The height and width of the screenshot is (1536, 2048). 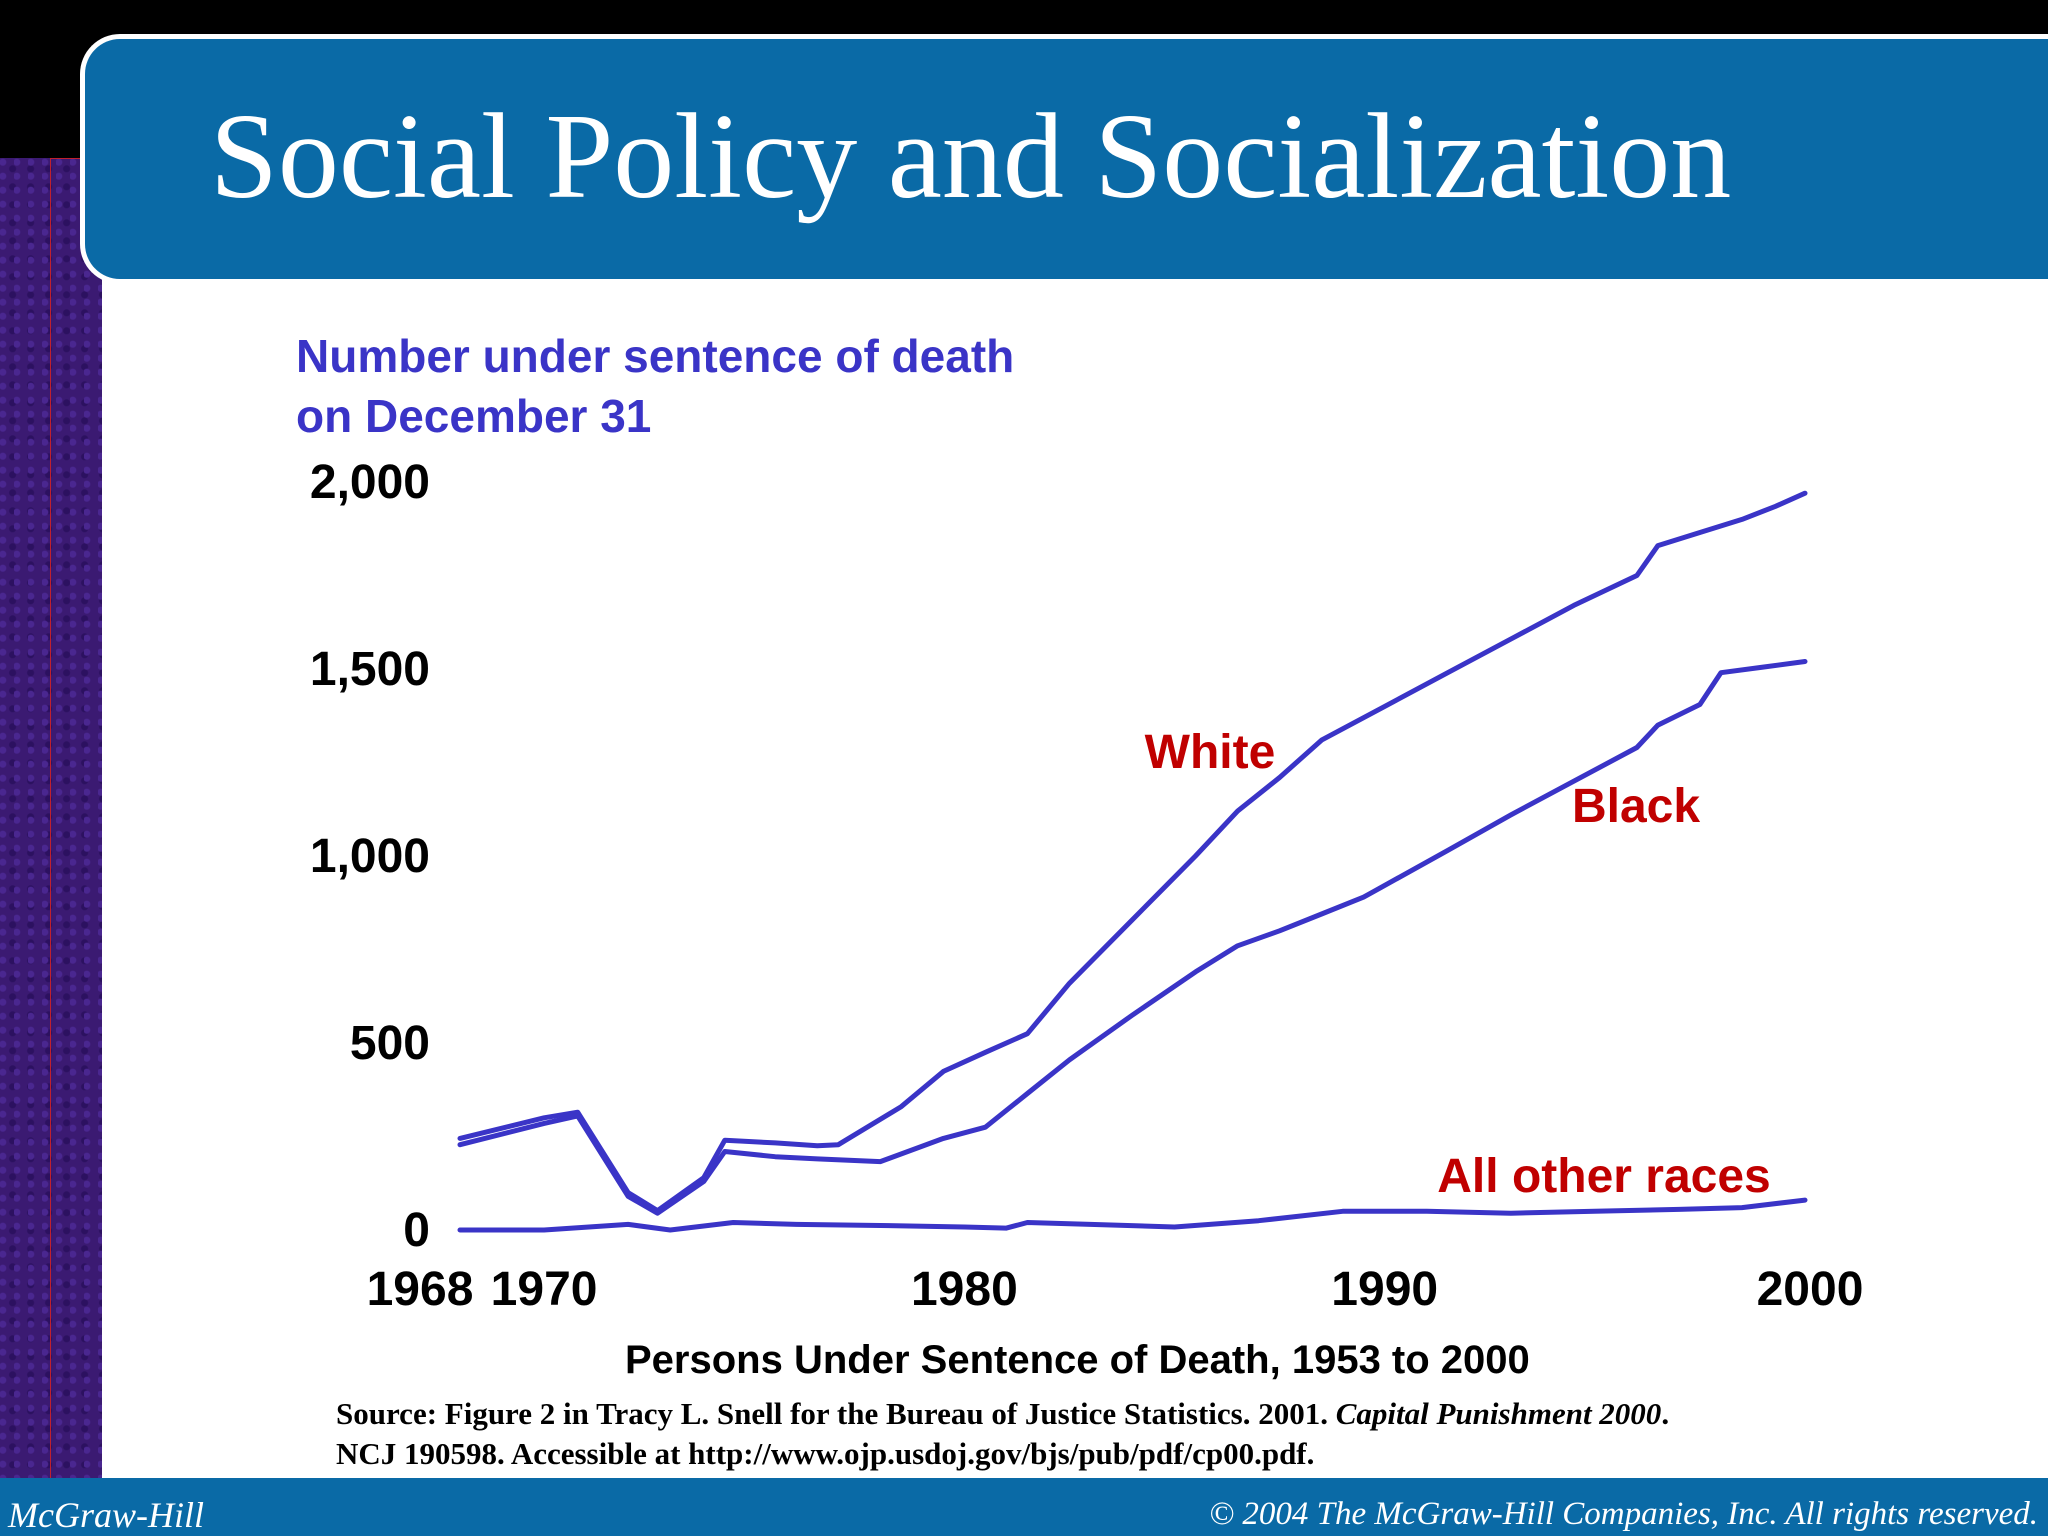 What do you see at coordinates (971, 156) in the screenshot?
I see `slide-title: Social Policy and Socialization` at bounding box center [971, 156].